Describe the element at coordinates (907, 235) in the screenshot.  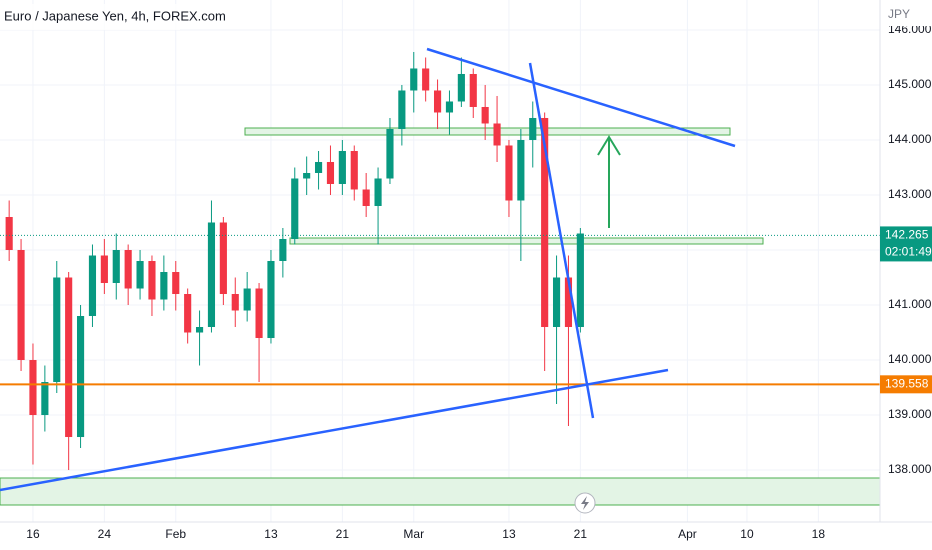
I see `last-price-label: 142.265` at that location.